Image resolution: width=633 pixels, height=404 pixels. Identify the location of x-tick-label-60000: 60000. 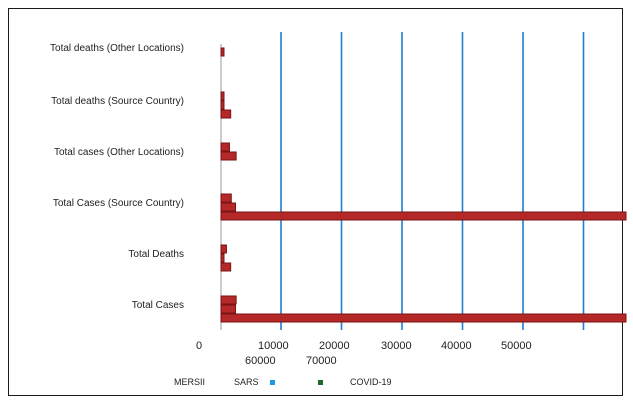
(260, 361).